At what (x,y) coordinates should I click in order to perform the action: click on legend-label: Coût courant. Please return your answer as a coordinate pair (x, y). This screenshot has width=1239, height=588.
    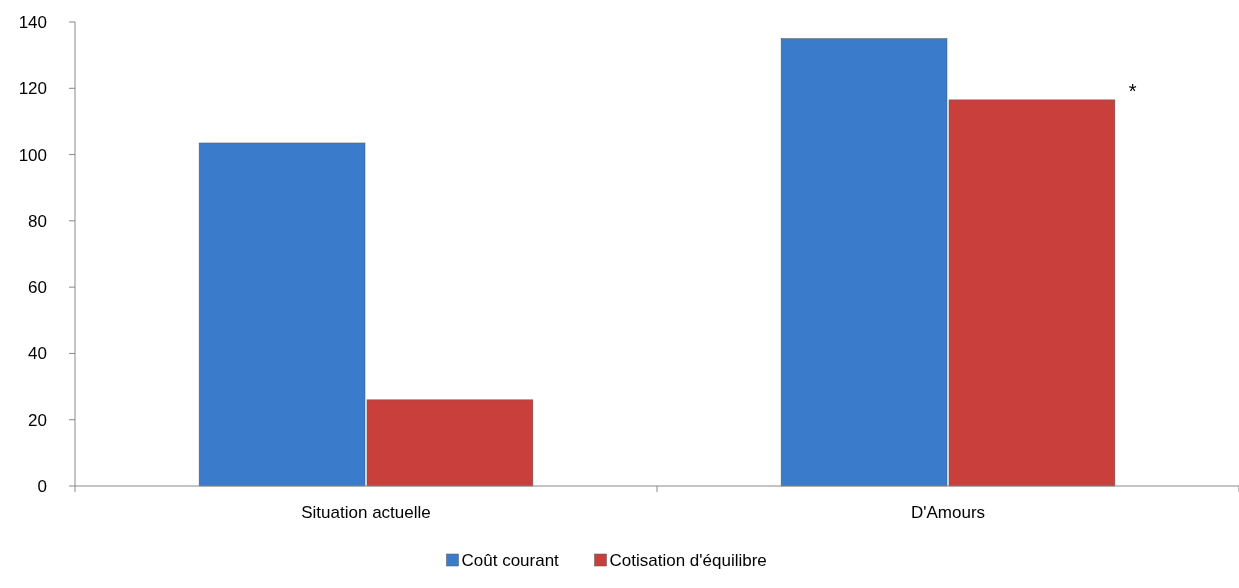
    Looking at the image, I should click on (510, 560).